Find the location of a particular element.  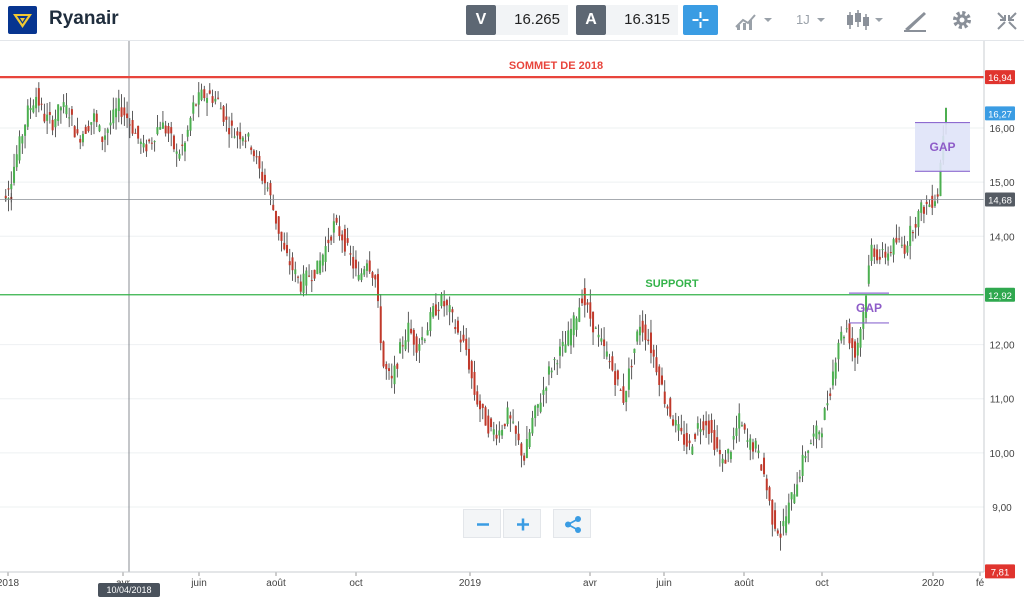

gap-label: GAP is located at coordinates (942, 147).